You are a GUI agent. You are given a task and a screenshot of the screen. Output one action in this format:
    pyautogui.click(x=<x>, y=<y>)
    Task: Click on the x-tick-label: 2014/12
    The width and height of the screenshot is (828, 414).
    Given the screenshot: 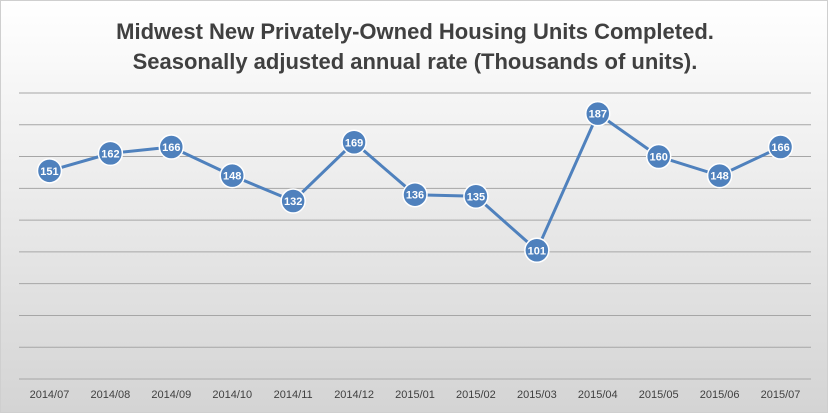 What is the action you would take?
    pyautogui.click(x=354, y=395)
    